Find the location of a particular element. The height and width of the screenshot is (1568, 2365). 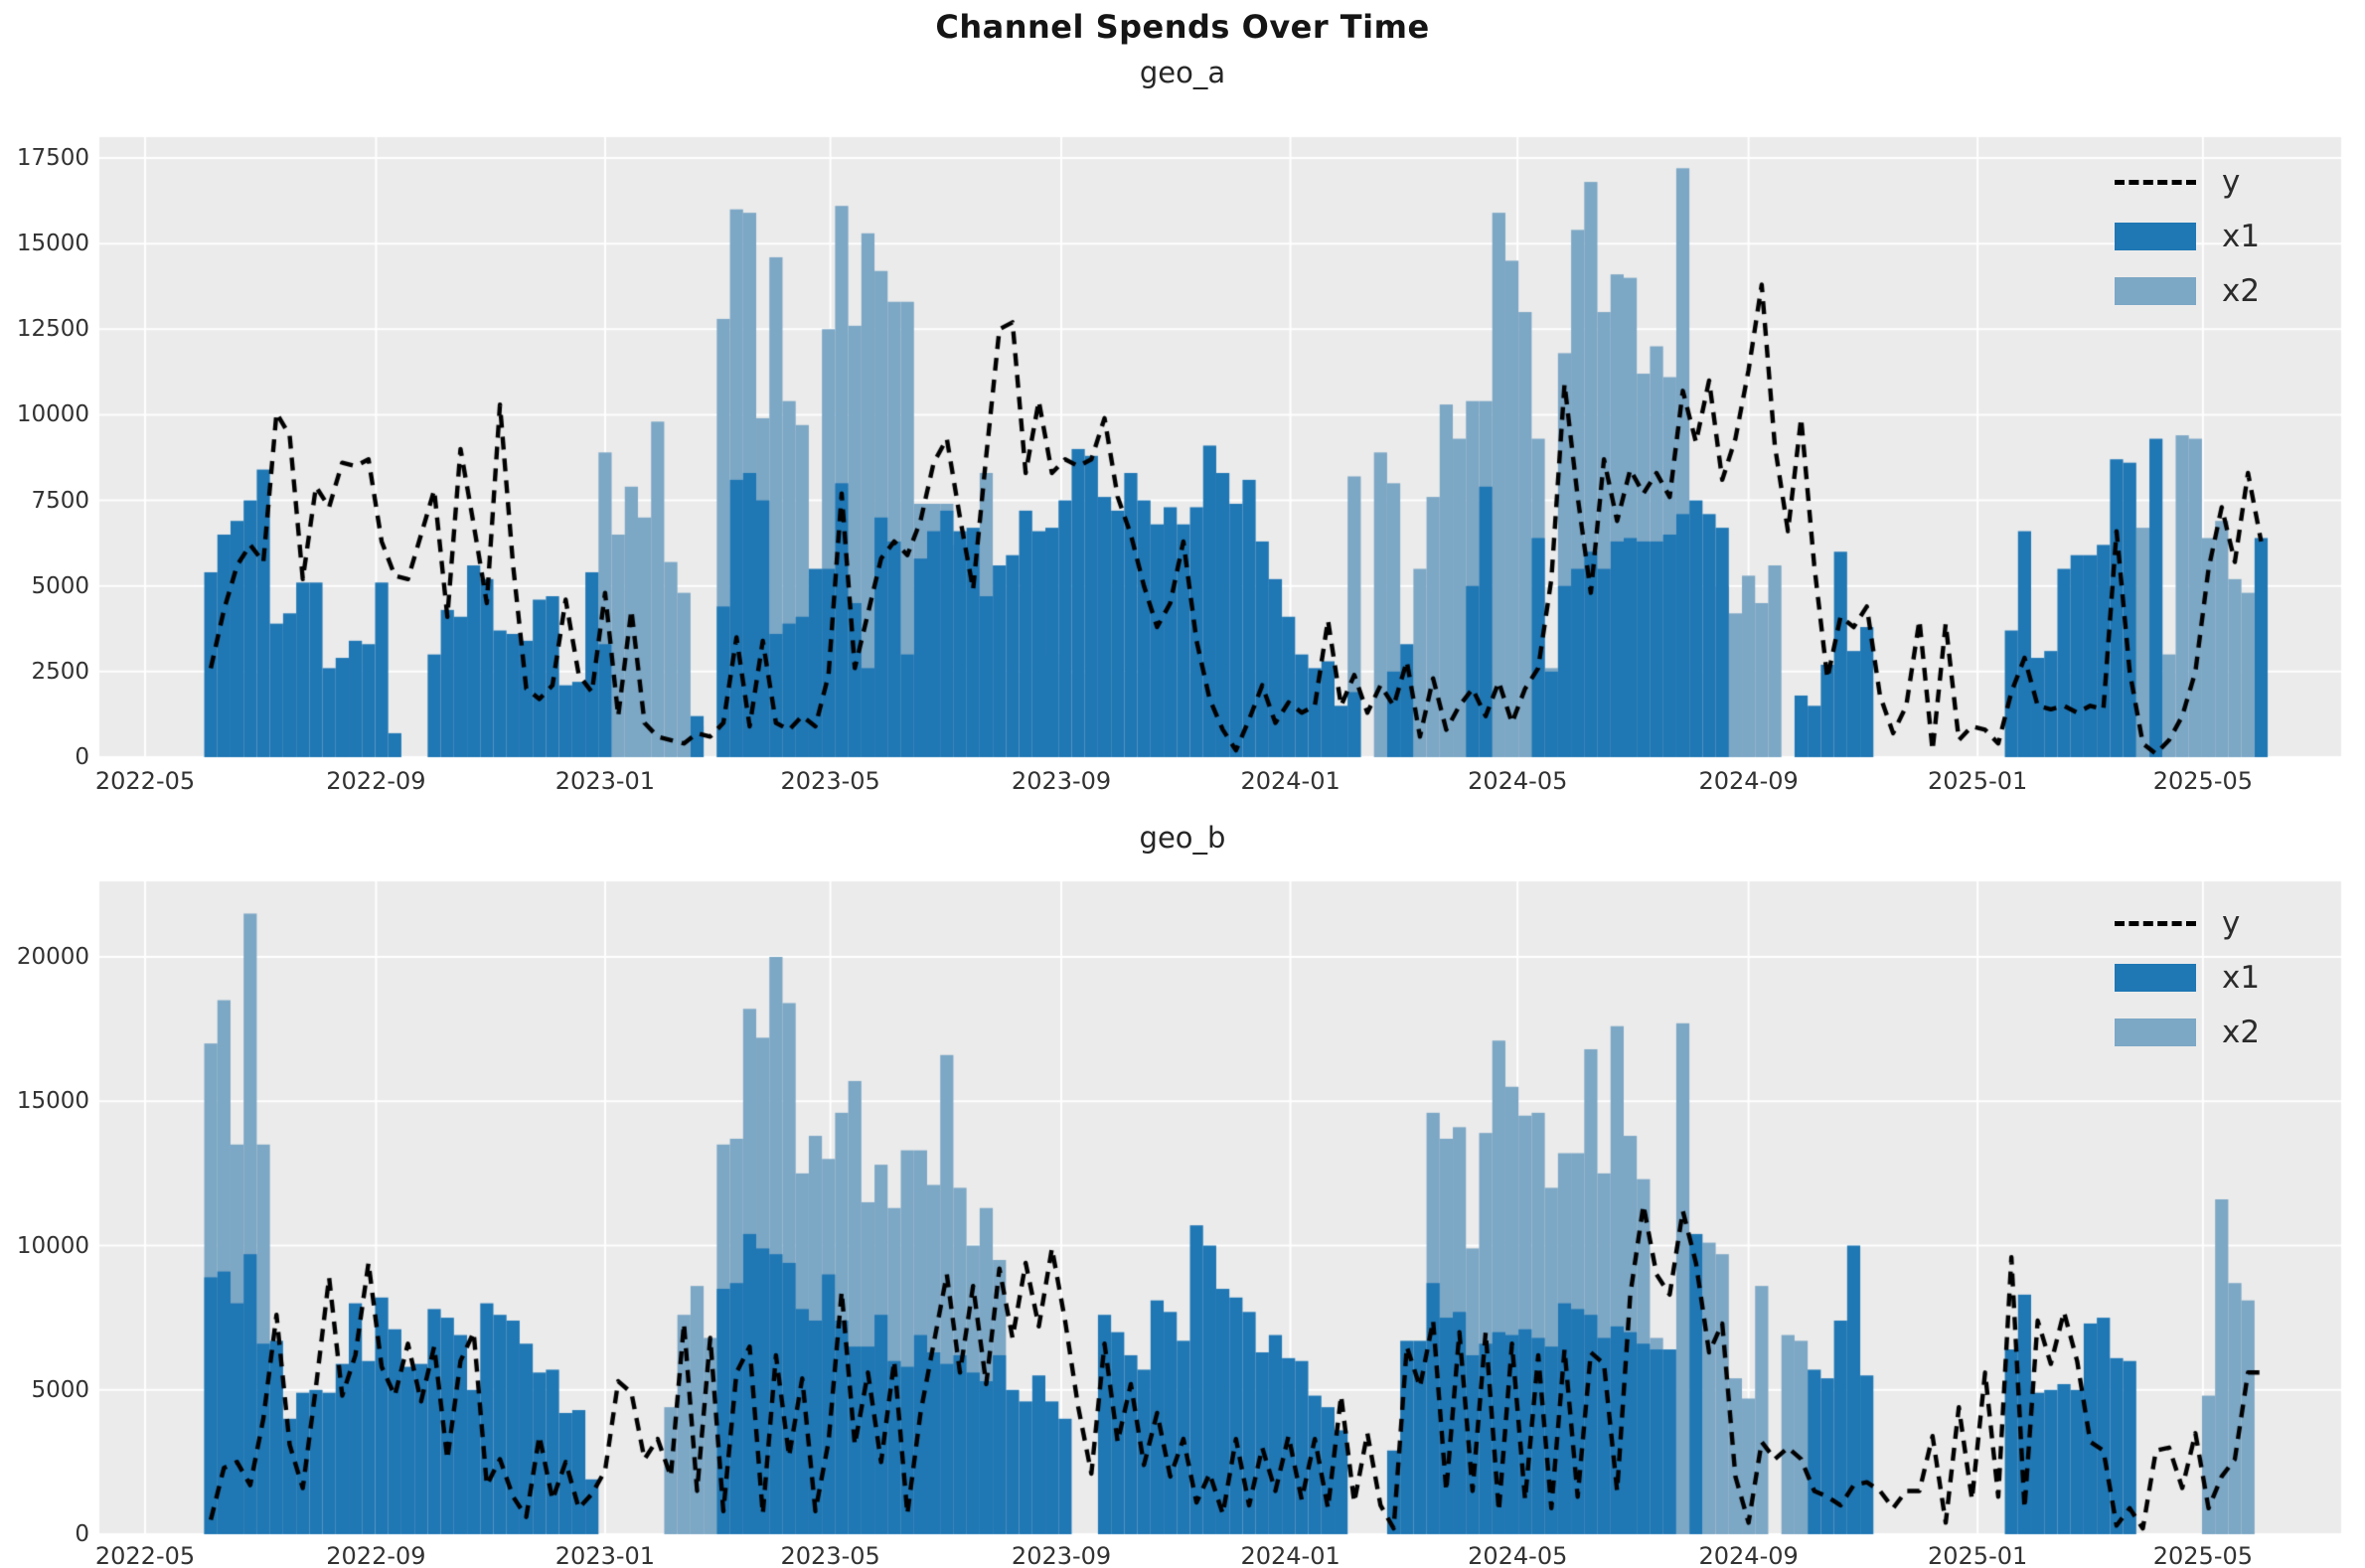

legend-geo-b: y x1 x2 is located at coordinates (2187, 977).